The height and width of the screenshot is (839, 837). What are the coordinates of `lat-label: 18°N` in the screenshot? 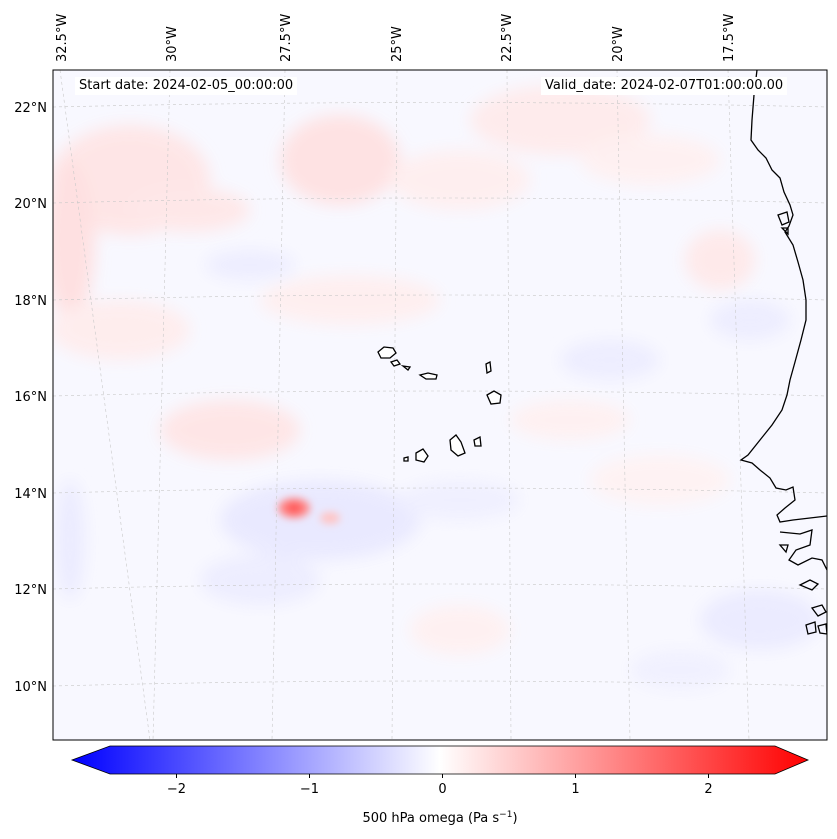 It's located at (30, 301).